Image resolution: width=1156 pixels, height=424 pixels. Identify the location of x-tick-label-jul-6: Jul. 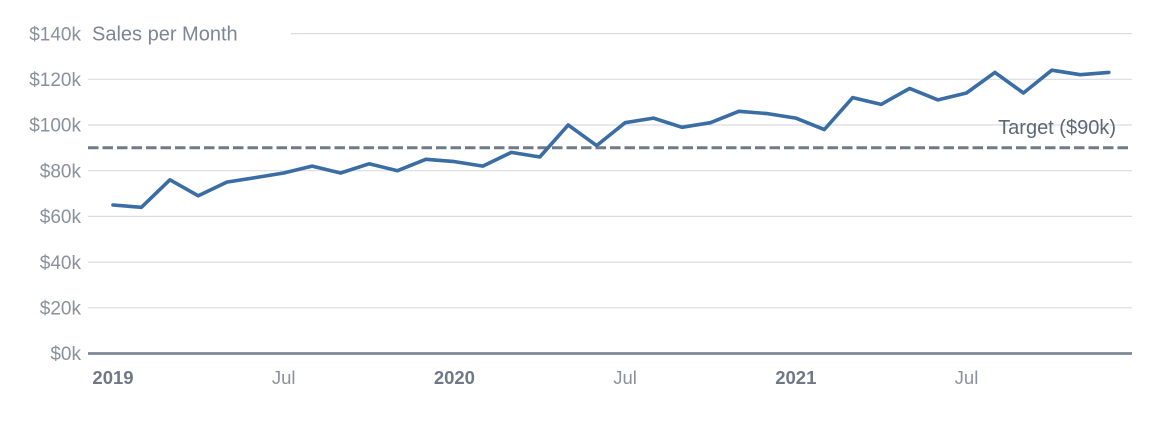
(284, 377).